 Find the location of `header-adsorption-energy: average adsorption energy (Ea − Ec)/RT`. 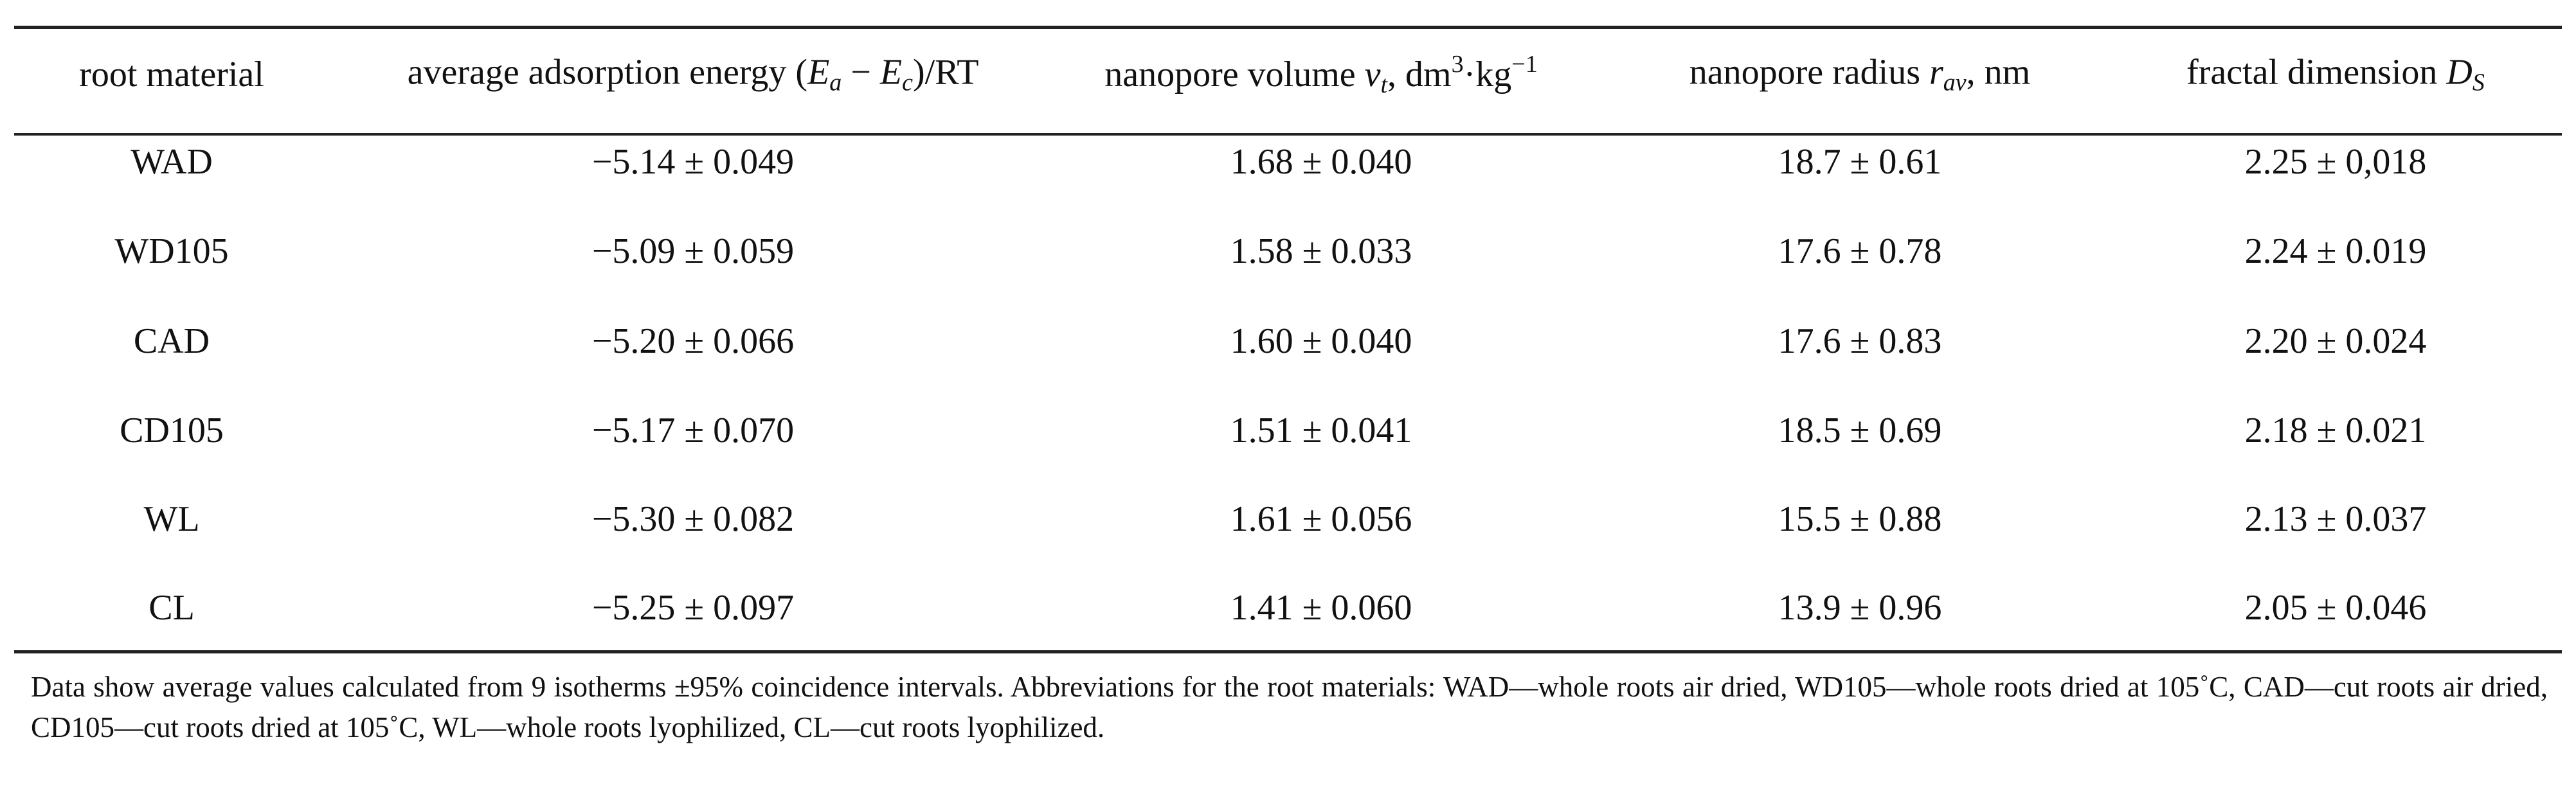

header-adsorption-energy: average adsorption energy (Ea − Ec)/RT is located at coordinates (693, 75).